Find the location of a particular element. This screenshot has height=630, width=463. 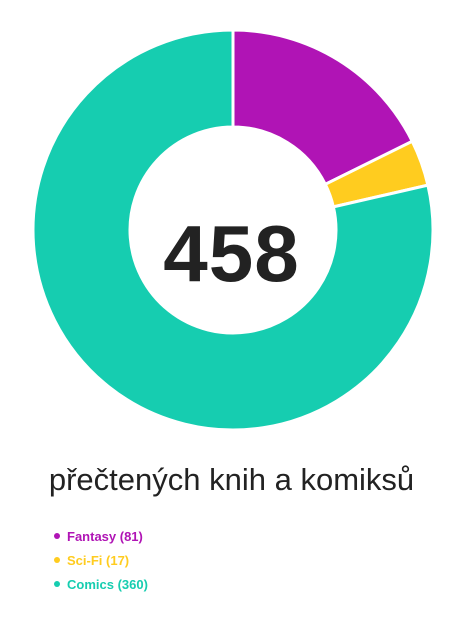

legend-item-comics: Comics (360) is located at coordinates (101, 584).